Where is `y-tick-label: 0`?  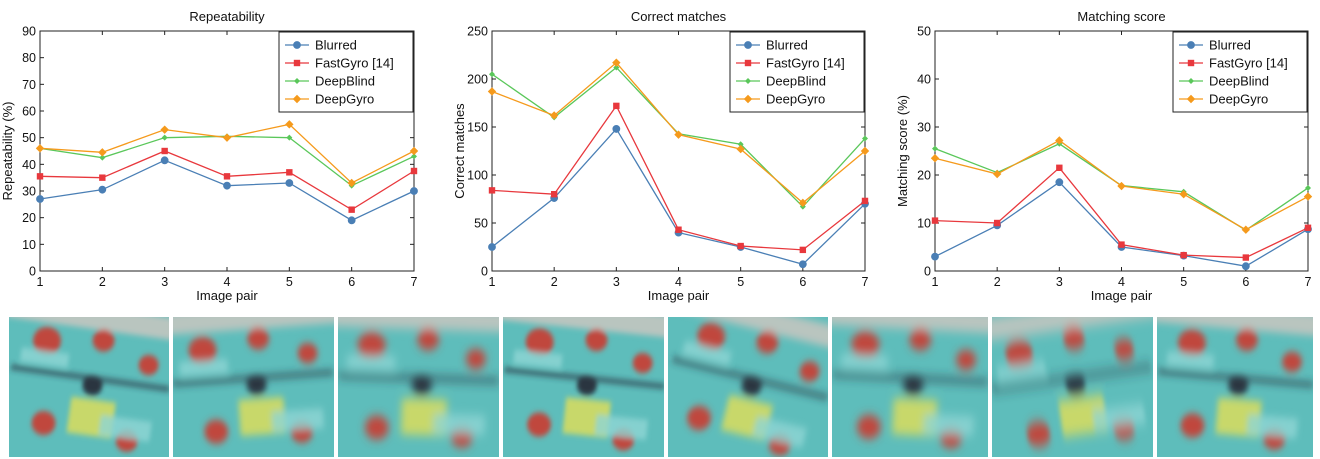
y-tick-label: 0 is located at coordinates (32, 272).